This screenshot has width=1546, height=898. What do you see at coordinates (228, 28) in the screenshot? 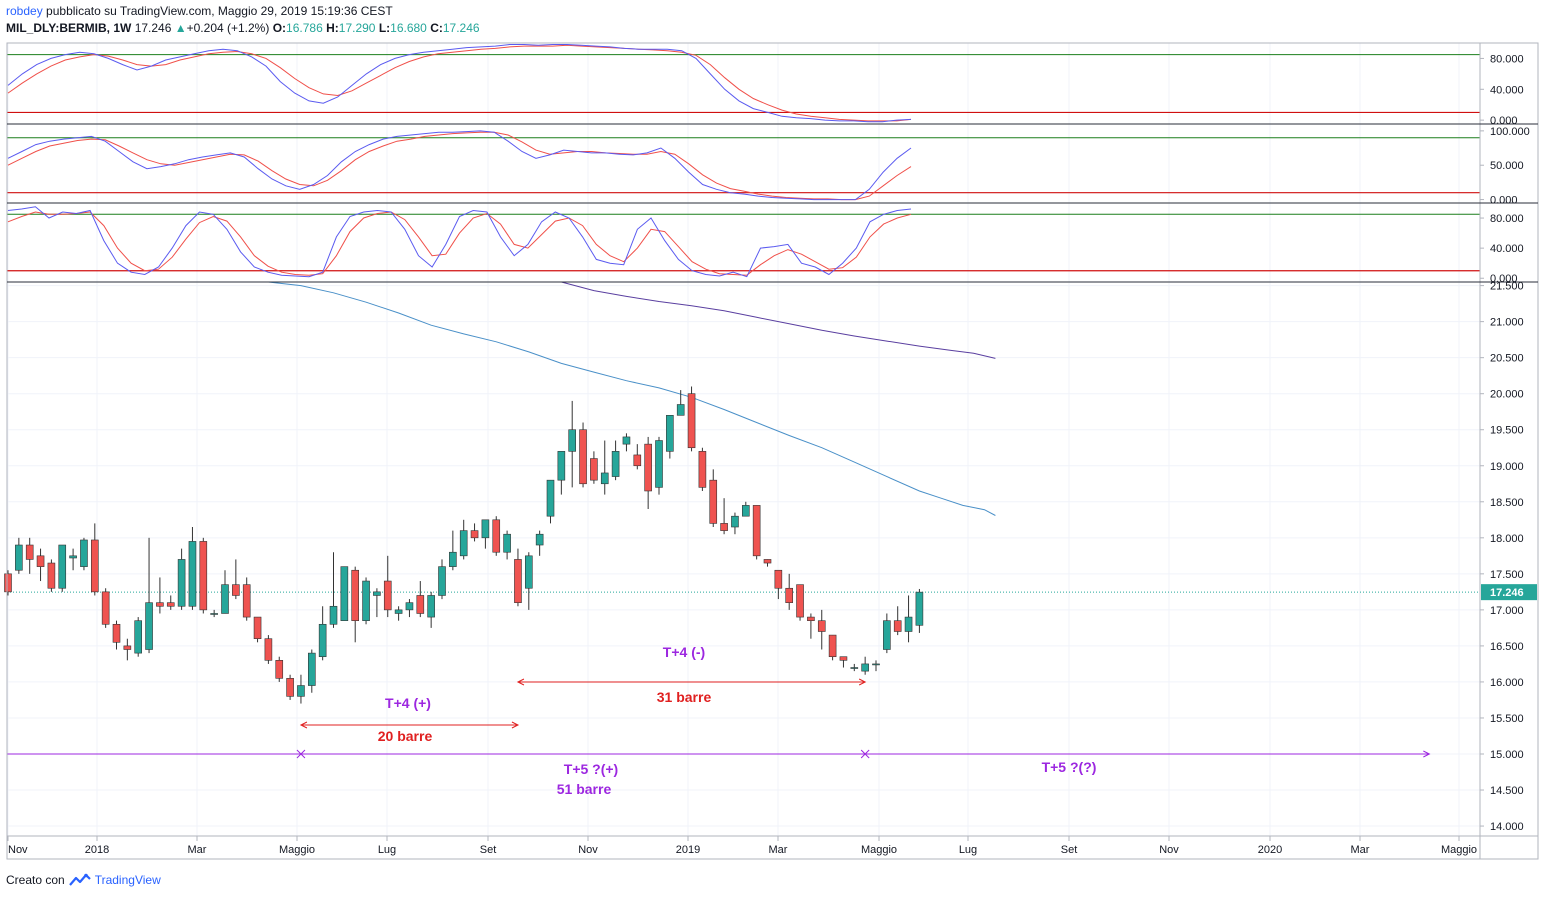
I see `price-change: +0.204 (+1.2%)` at bounding box center [228, 28].